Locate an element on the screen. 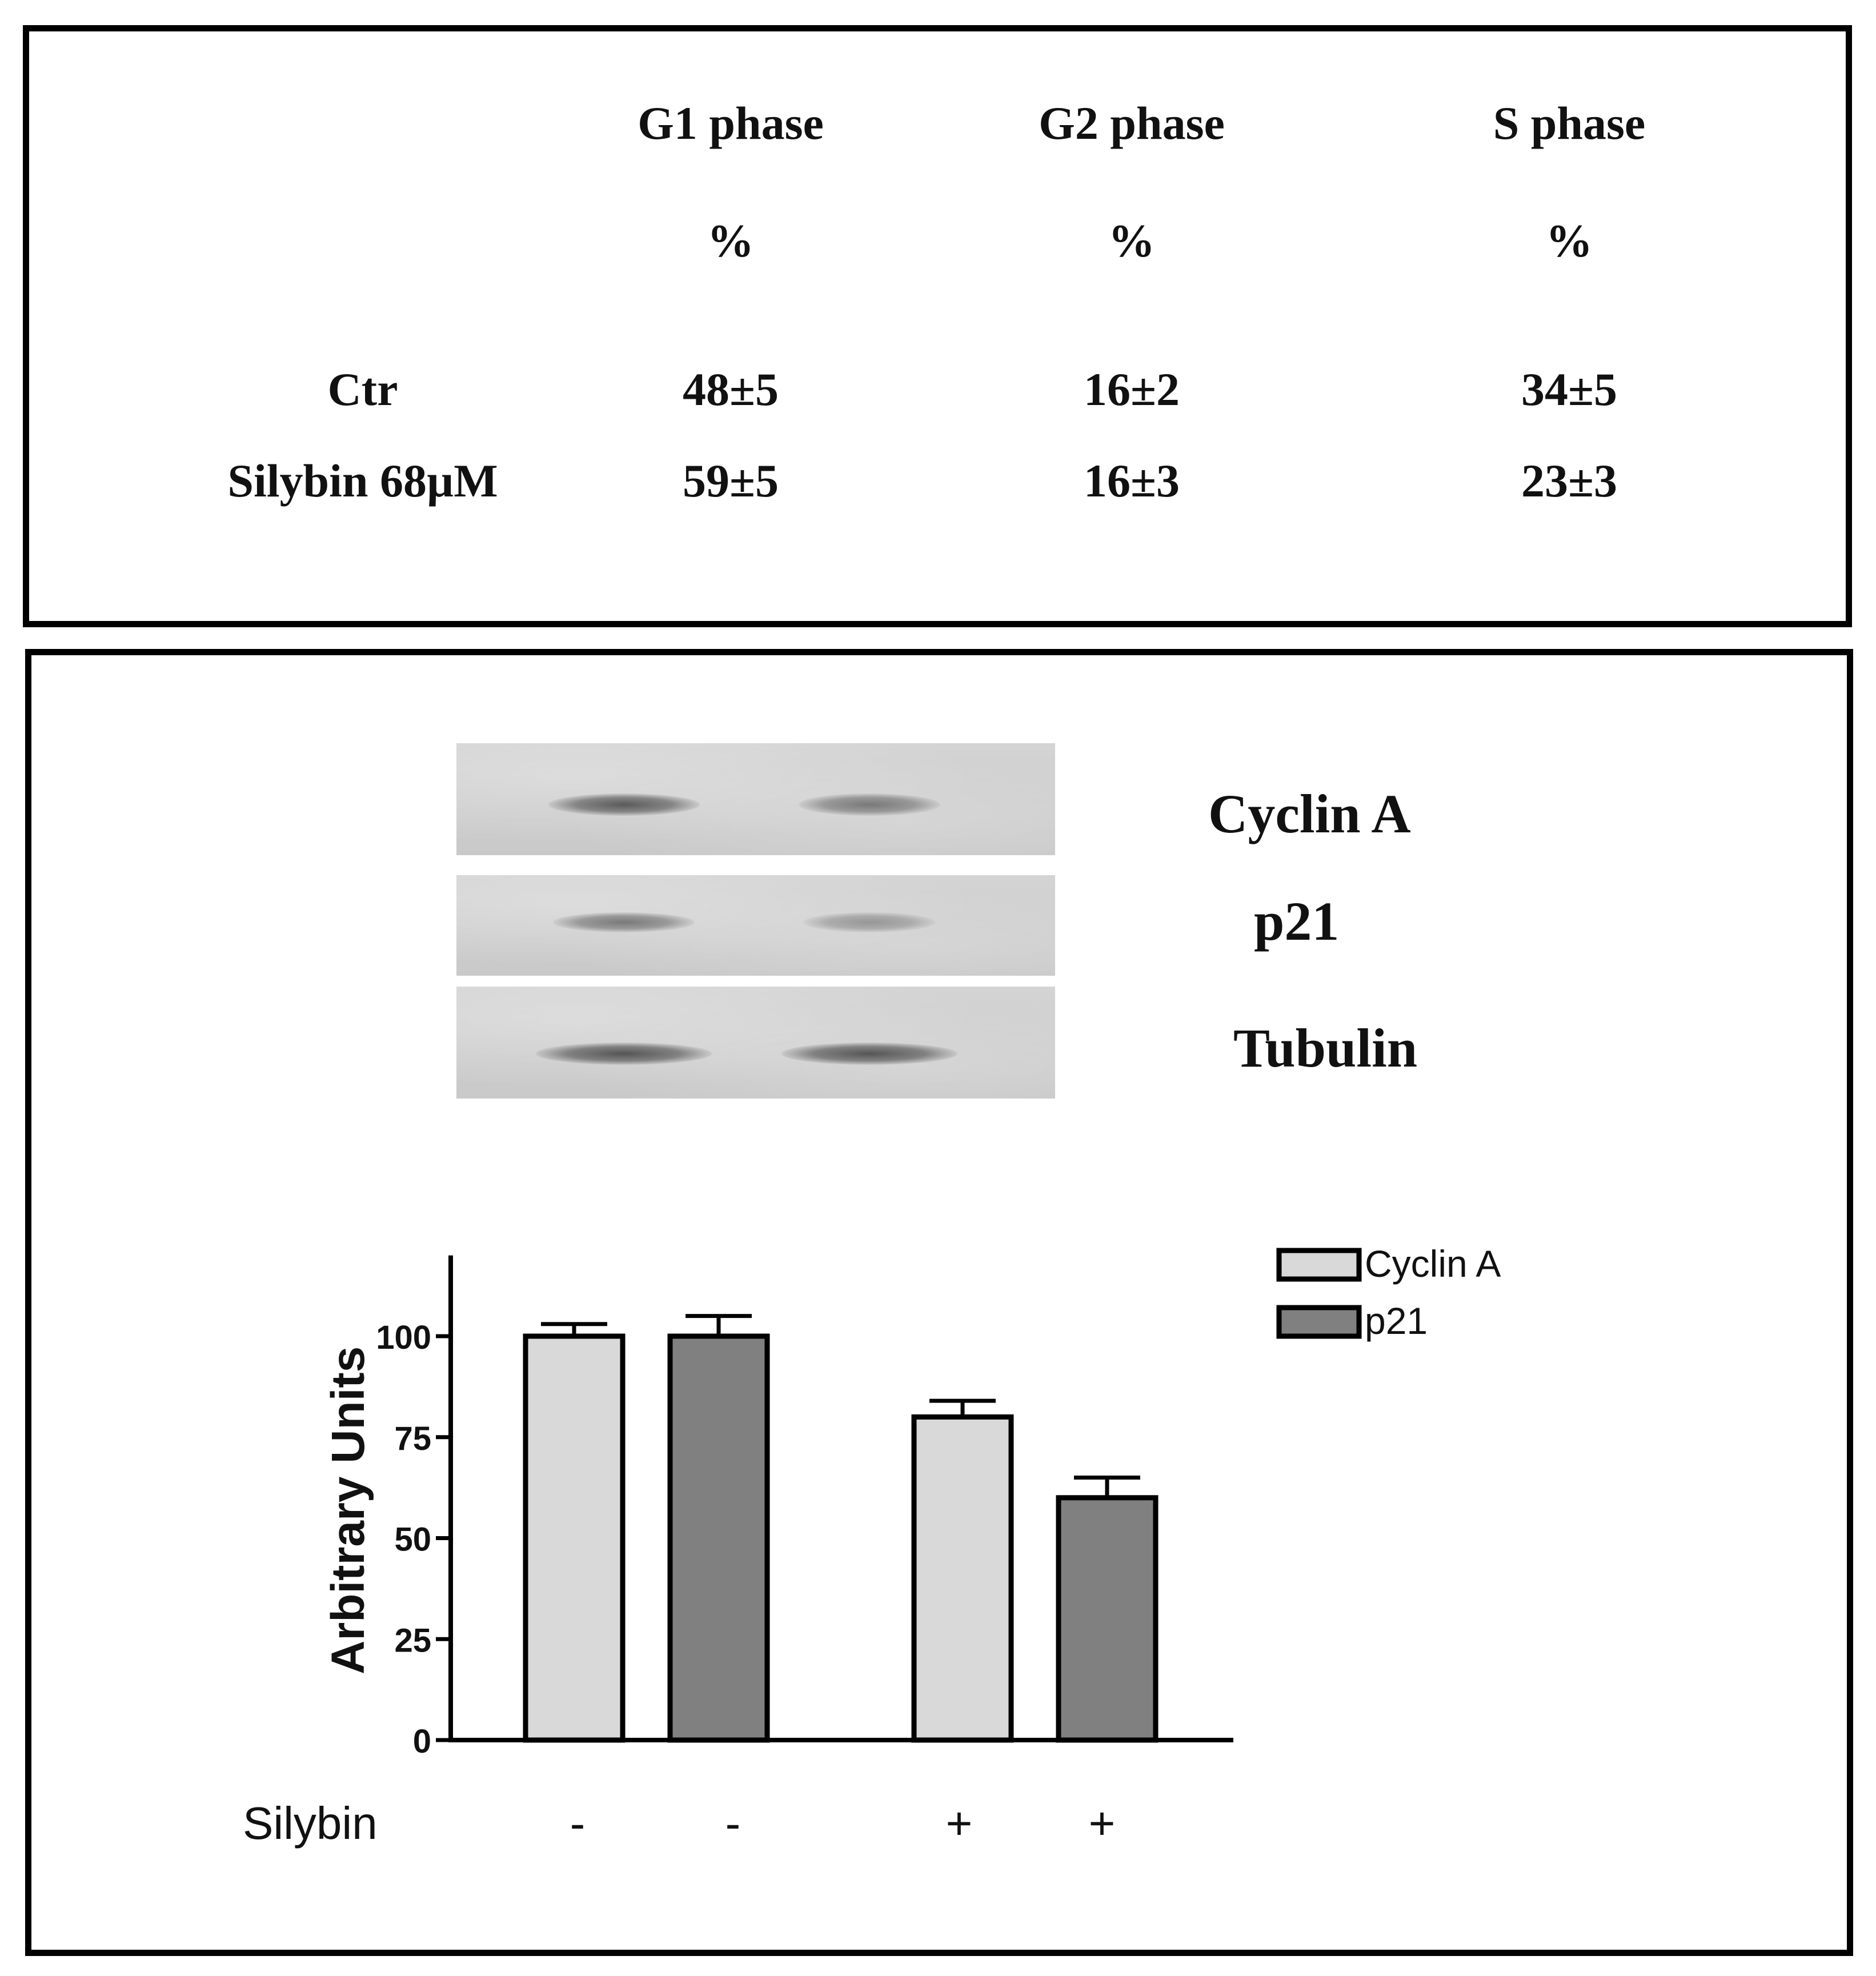 This screenshot has width=1876, height=1976. gel-strip-cyclin-a is located at coordinates (755, 799).